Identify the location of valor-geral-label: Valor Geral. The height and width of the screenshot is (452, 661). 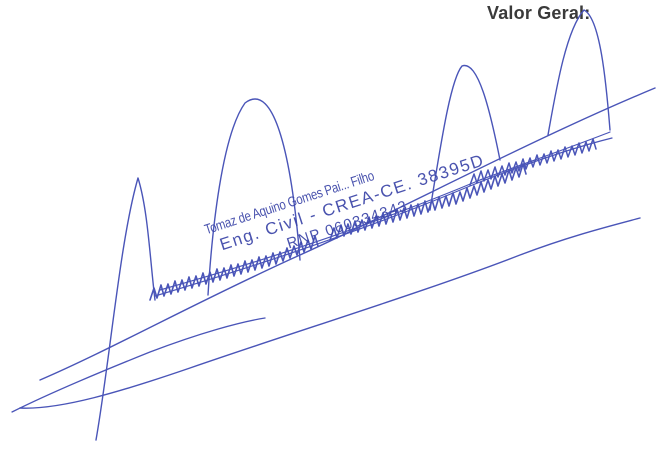
(539, 13).